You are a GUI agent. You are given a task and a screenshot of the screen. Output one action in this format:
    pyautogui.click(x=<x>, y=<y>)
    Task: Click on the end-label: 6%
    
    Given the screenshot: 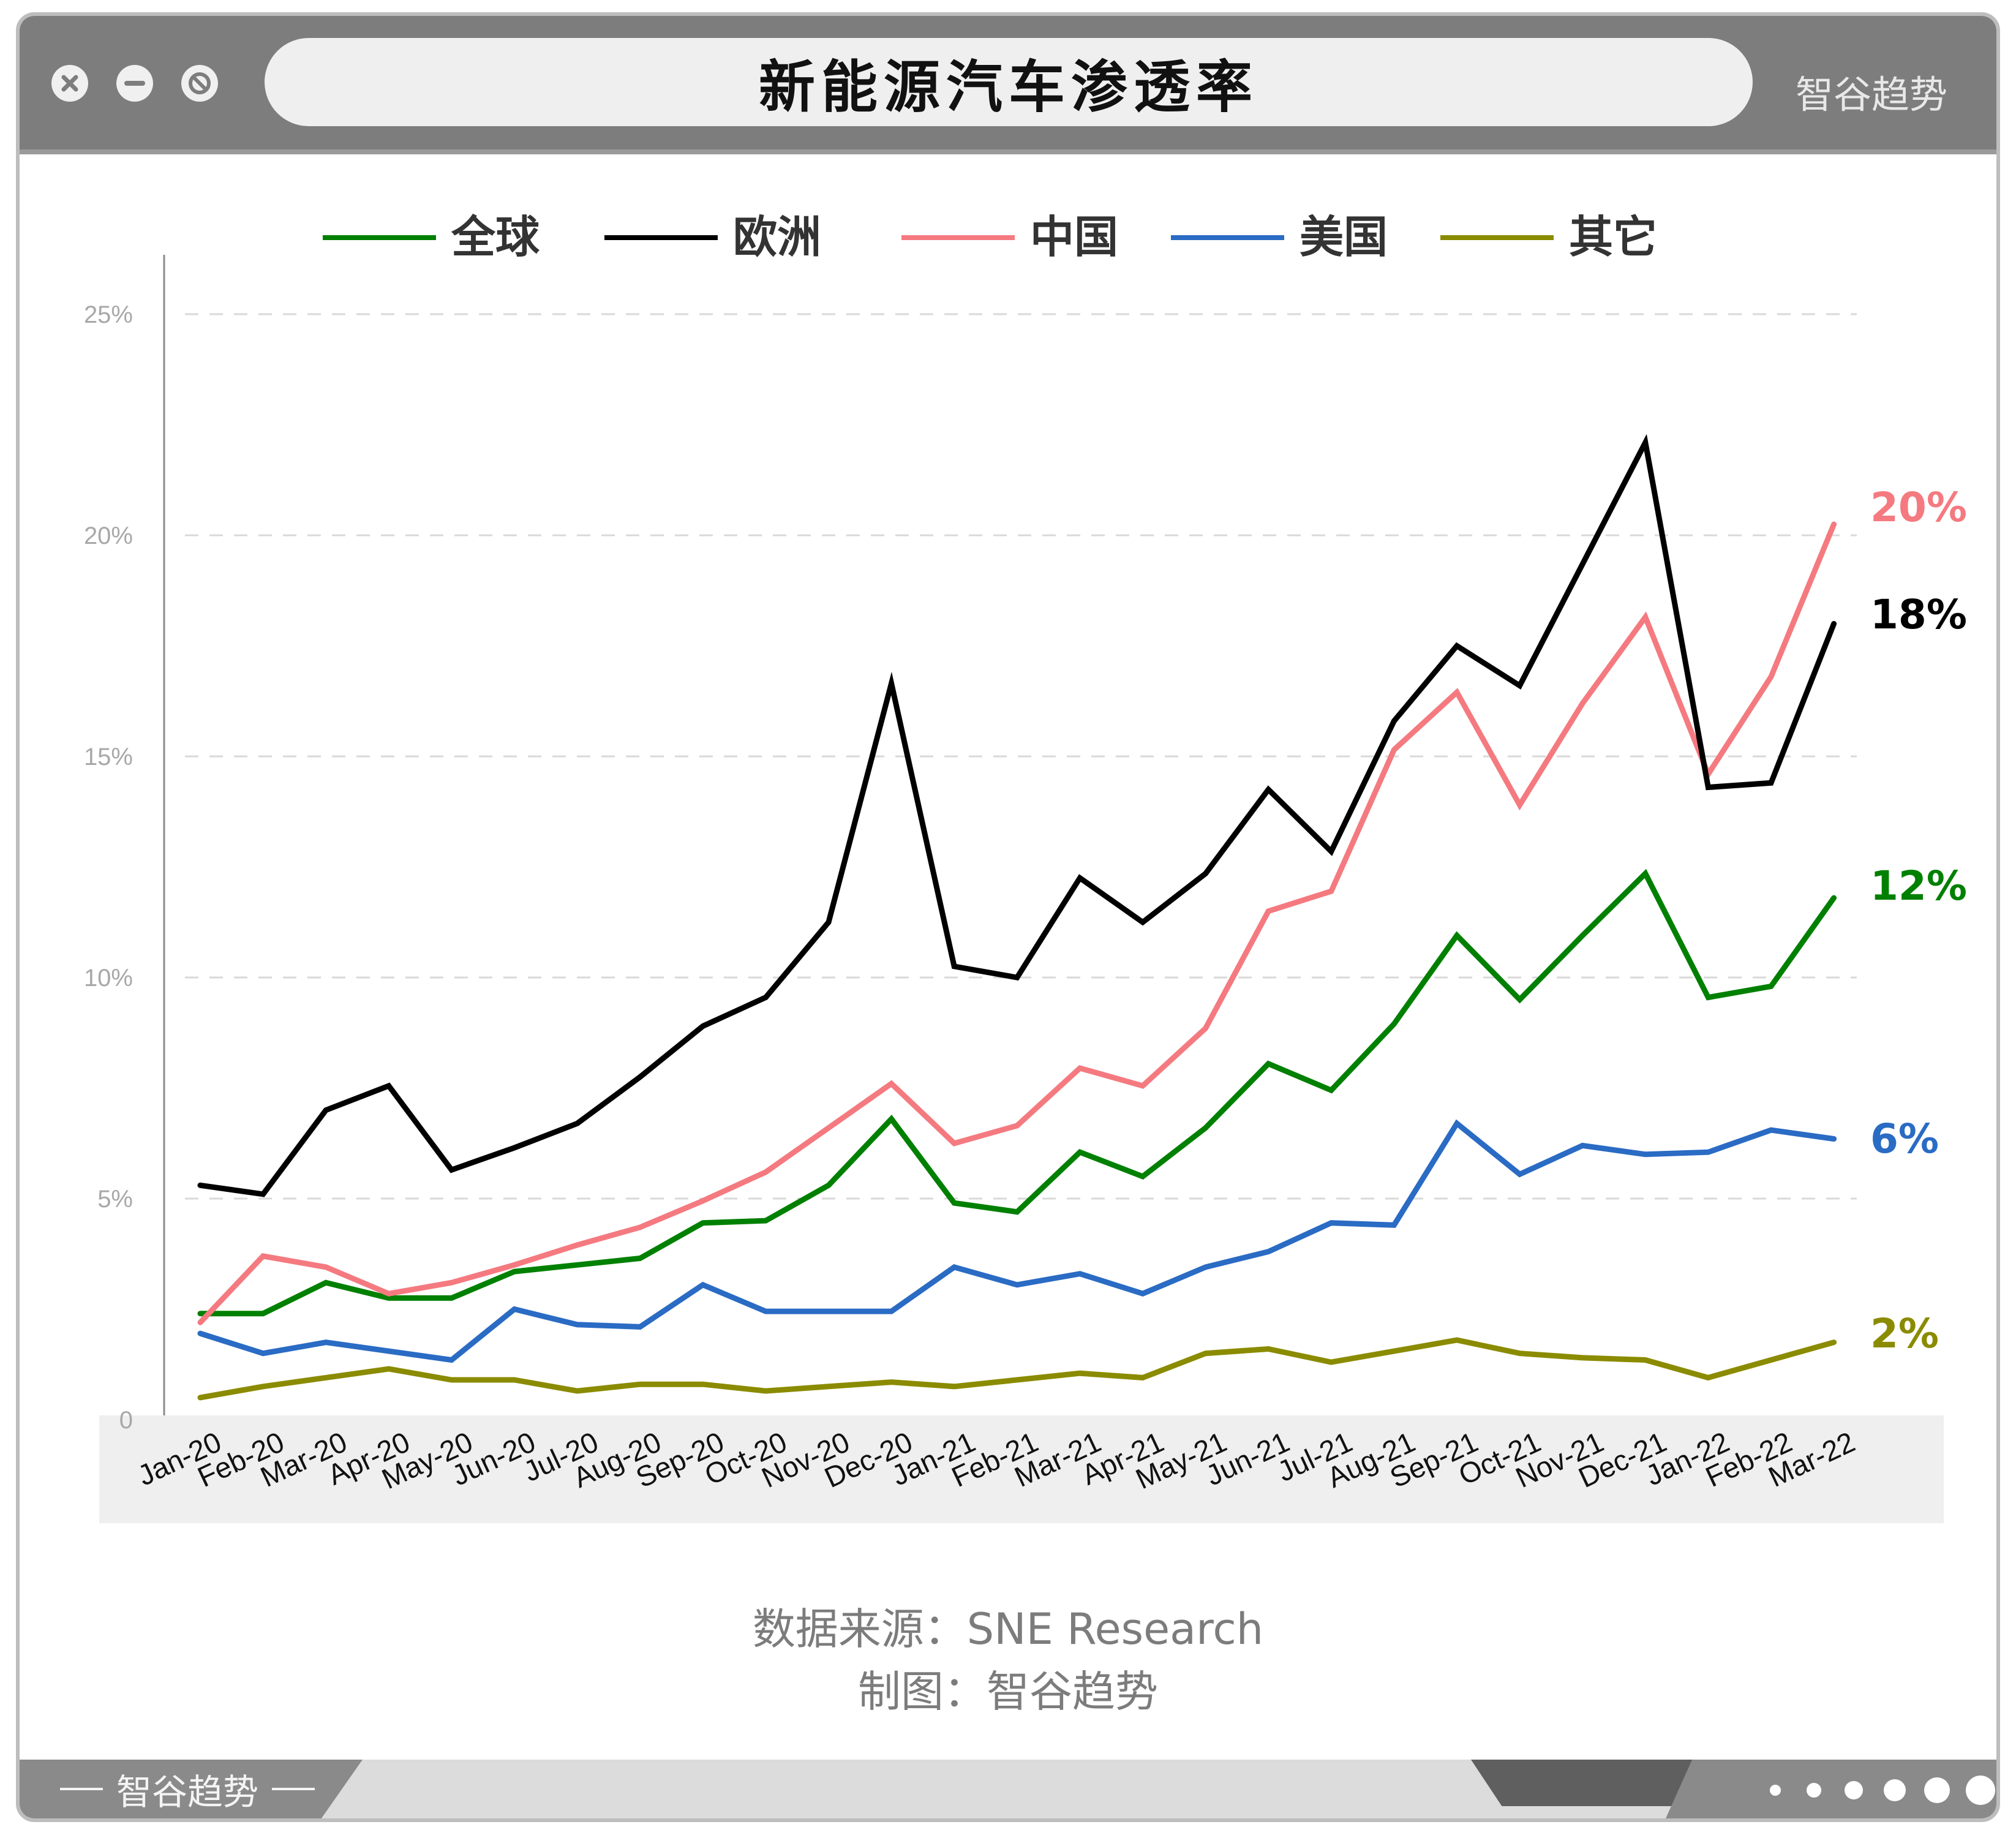 What is the action you would take?
    pyautogui.click(x=1904, y=1138)
    